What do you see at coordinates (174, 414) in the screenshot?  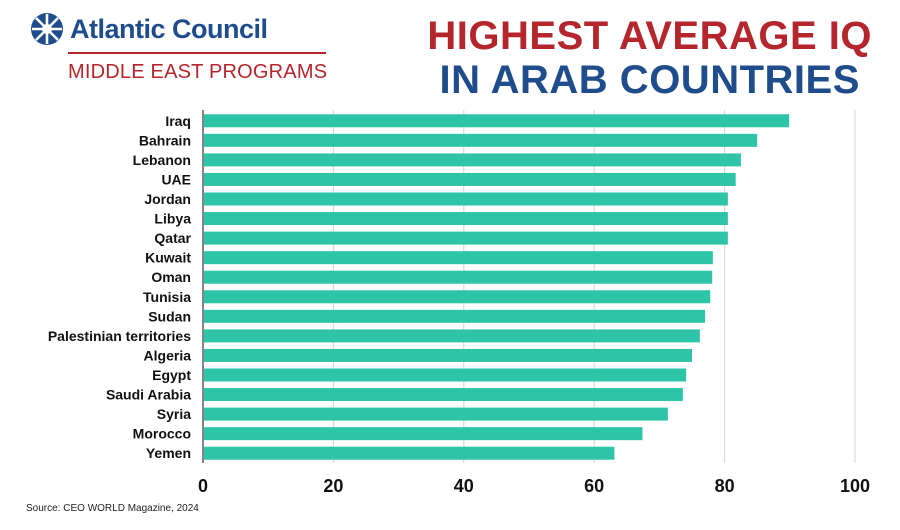 I see `category-label: Syria` at bounding box center [174, 414].